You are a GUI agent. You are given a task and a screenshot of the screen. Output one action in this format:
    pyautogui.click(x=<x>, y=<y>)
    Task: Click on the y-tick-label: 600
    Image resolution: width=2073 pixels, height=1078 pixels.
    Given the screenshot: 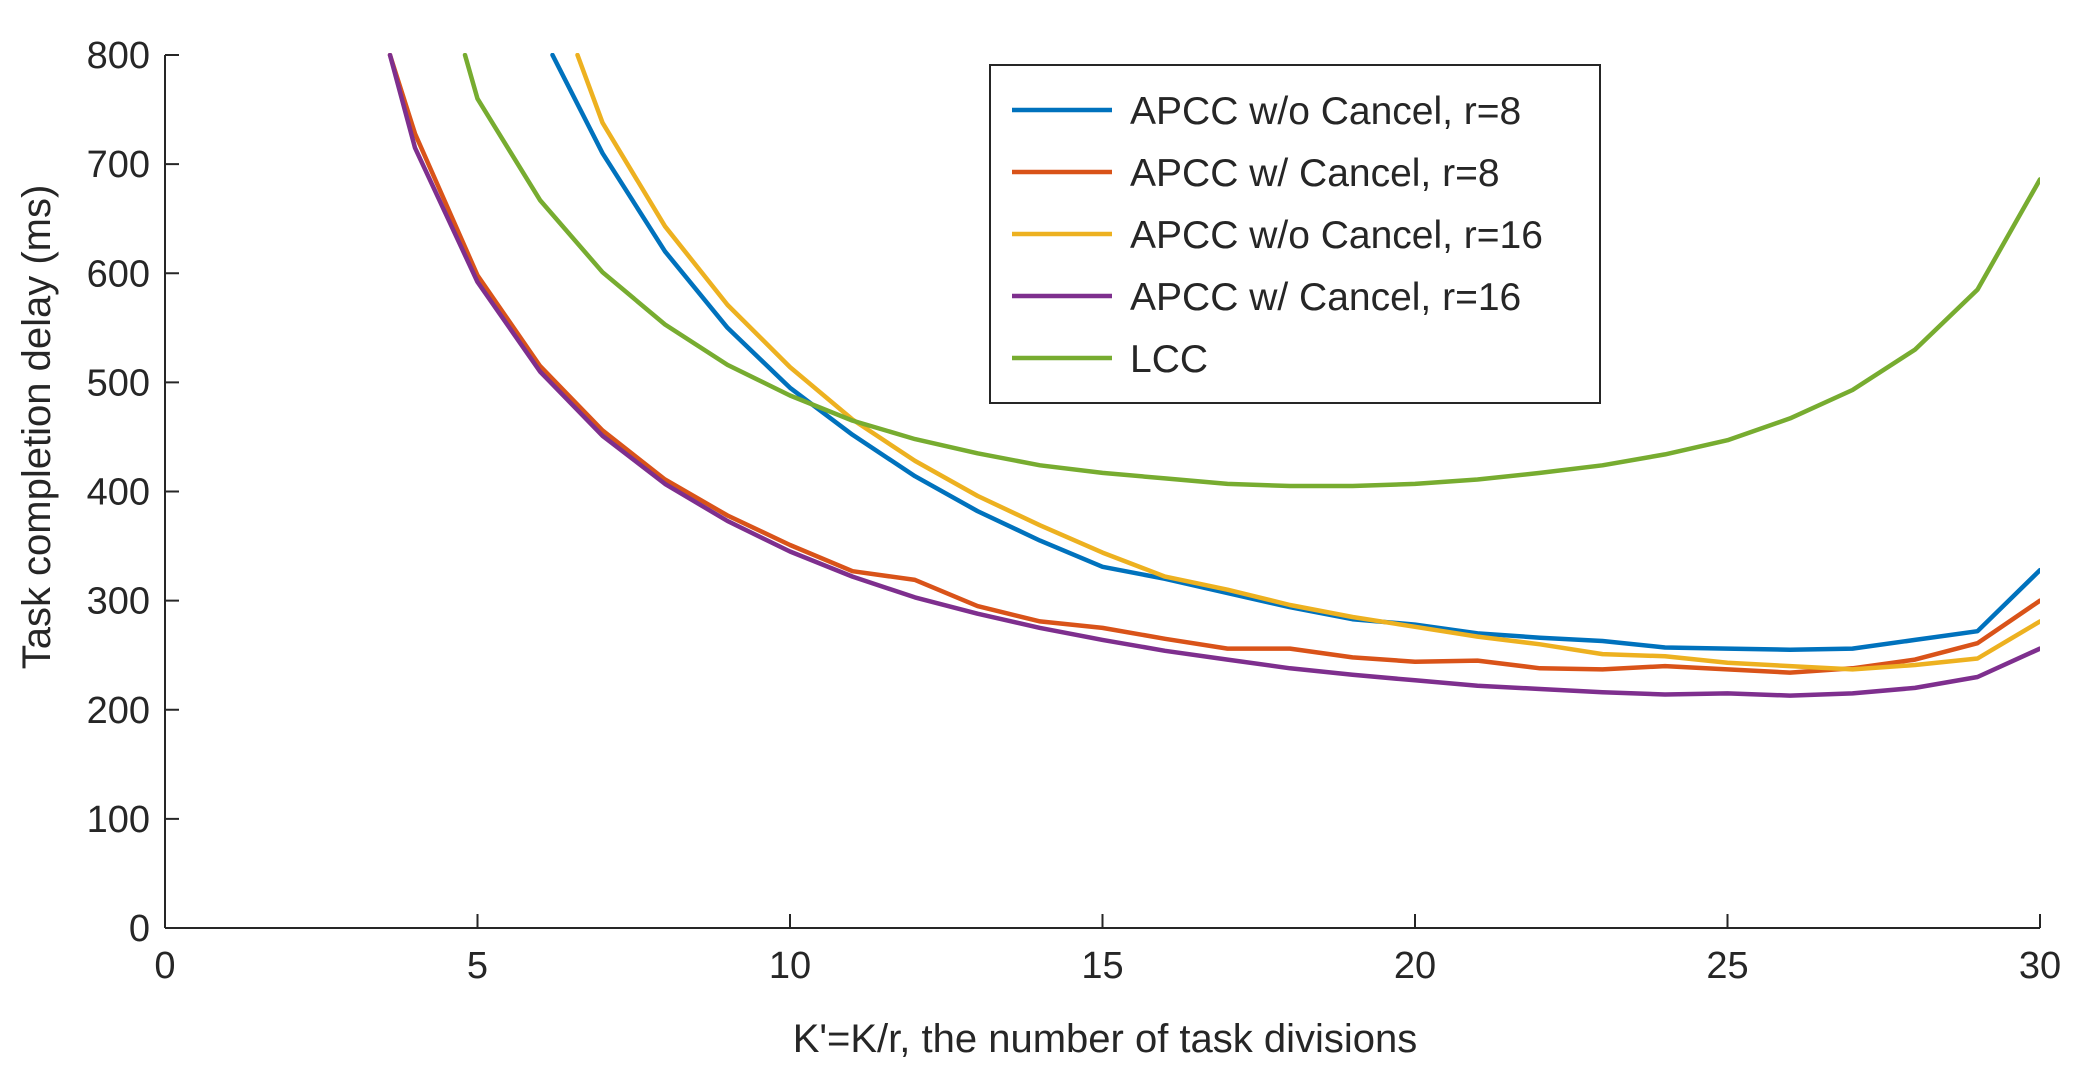 What is the action you would take?
    pyautogui.click(x=118, y=274)
    